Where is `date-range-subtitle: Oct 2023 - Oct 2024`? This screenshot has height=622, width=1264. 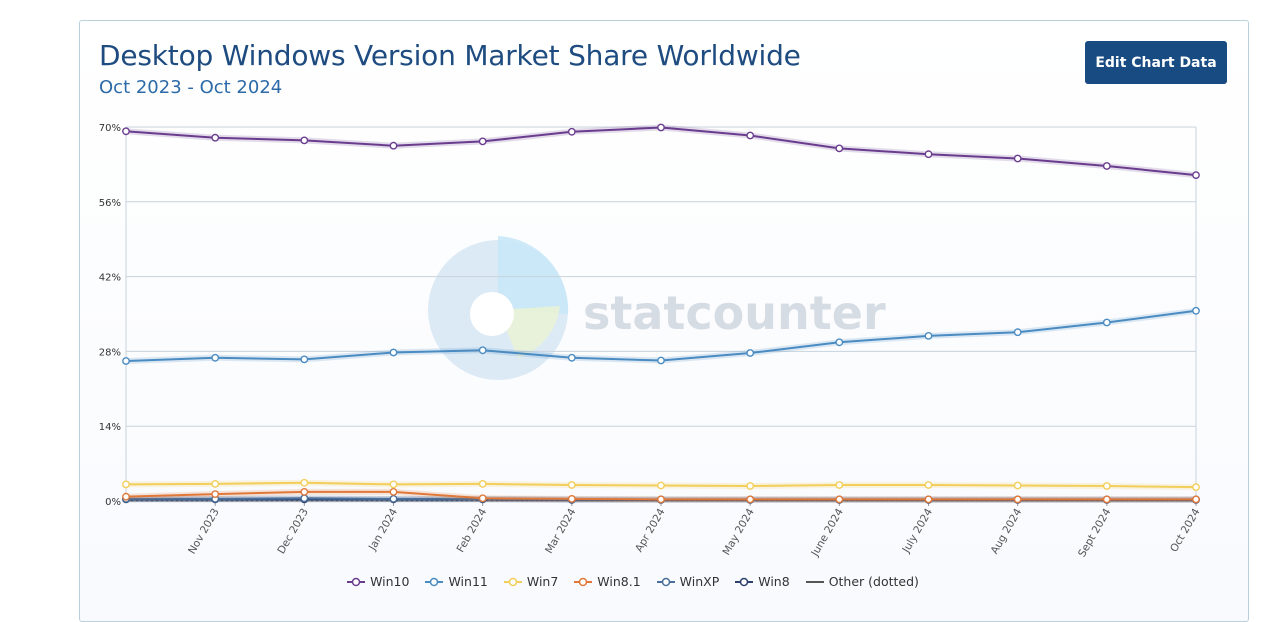 date-range-subtitle: Oct 2023 - Oct 2024 is located at coordinates (191, 87).